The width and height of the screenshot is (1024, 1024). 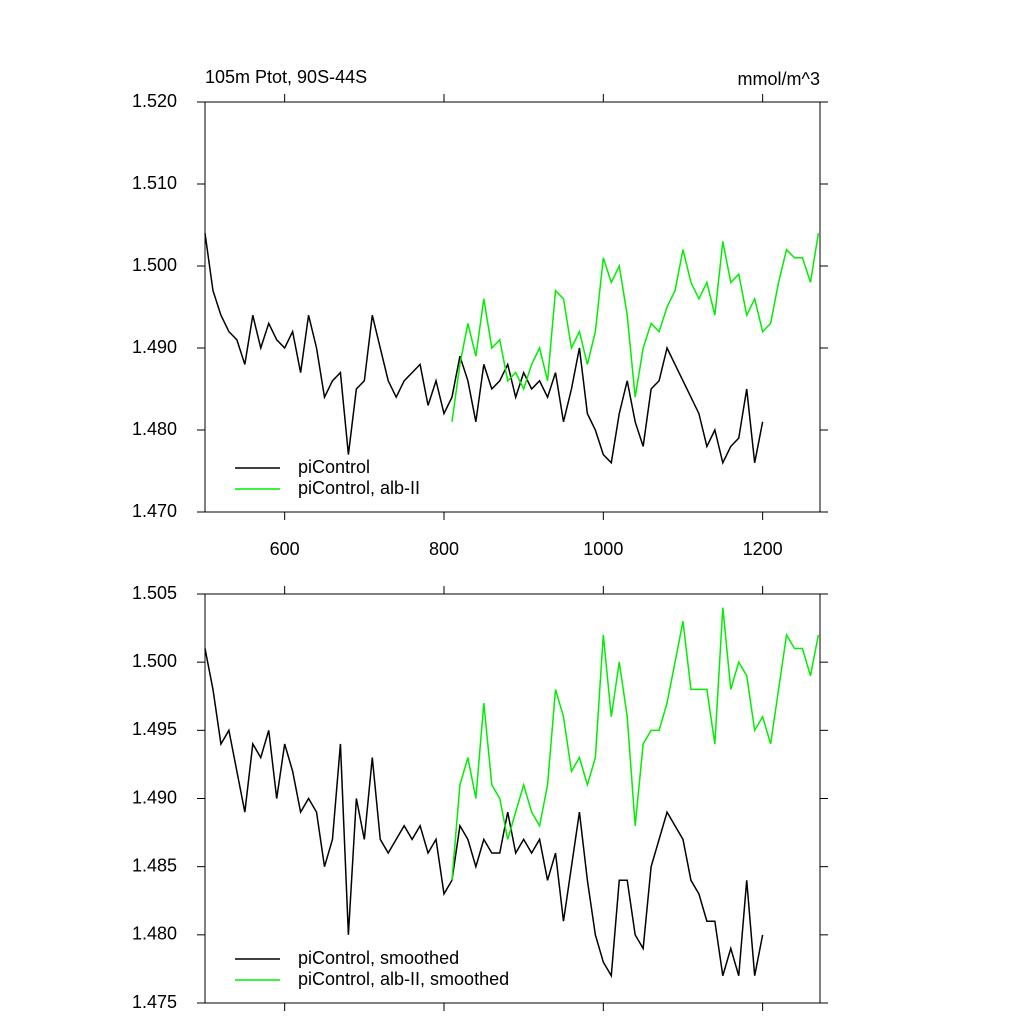 I want to click on units-label: mmol/m^3, so click(x=779, y=79).